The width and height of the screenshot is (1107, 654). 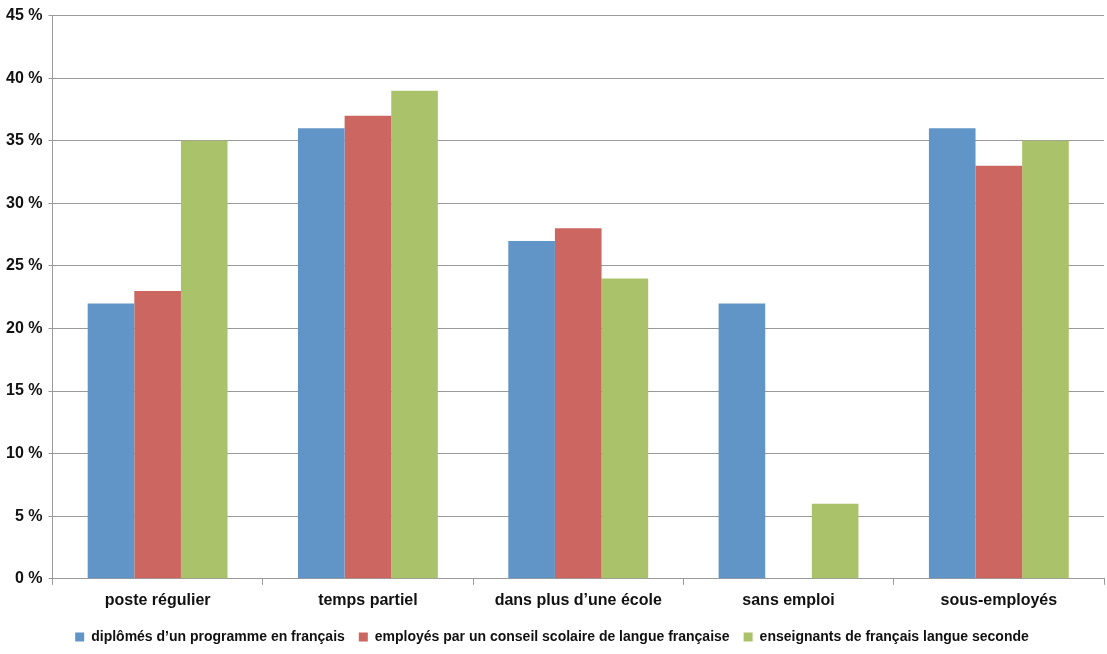 I want to click on legend-label: employés par un conseil scolaire de langue française, so click(x=552, y=635).